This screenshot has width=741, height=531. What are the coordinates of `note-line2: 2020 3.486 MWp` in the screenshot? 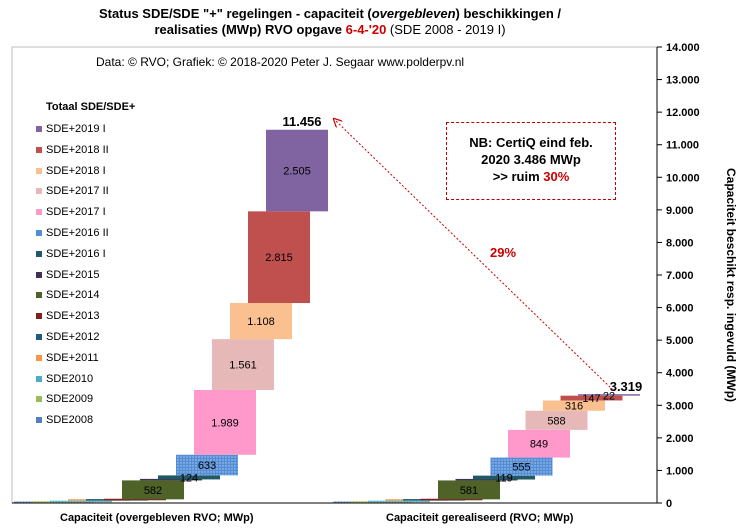 It's located at (531, 159).